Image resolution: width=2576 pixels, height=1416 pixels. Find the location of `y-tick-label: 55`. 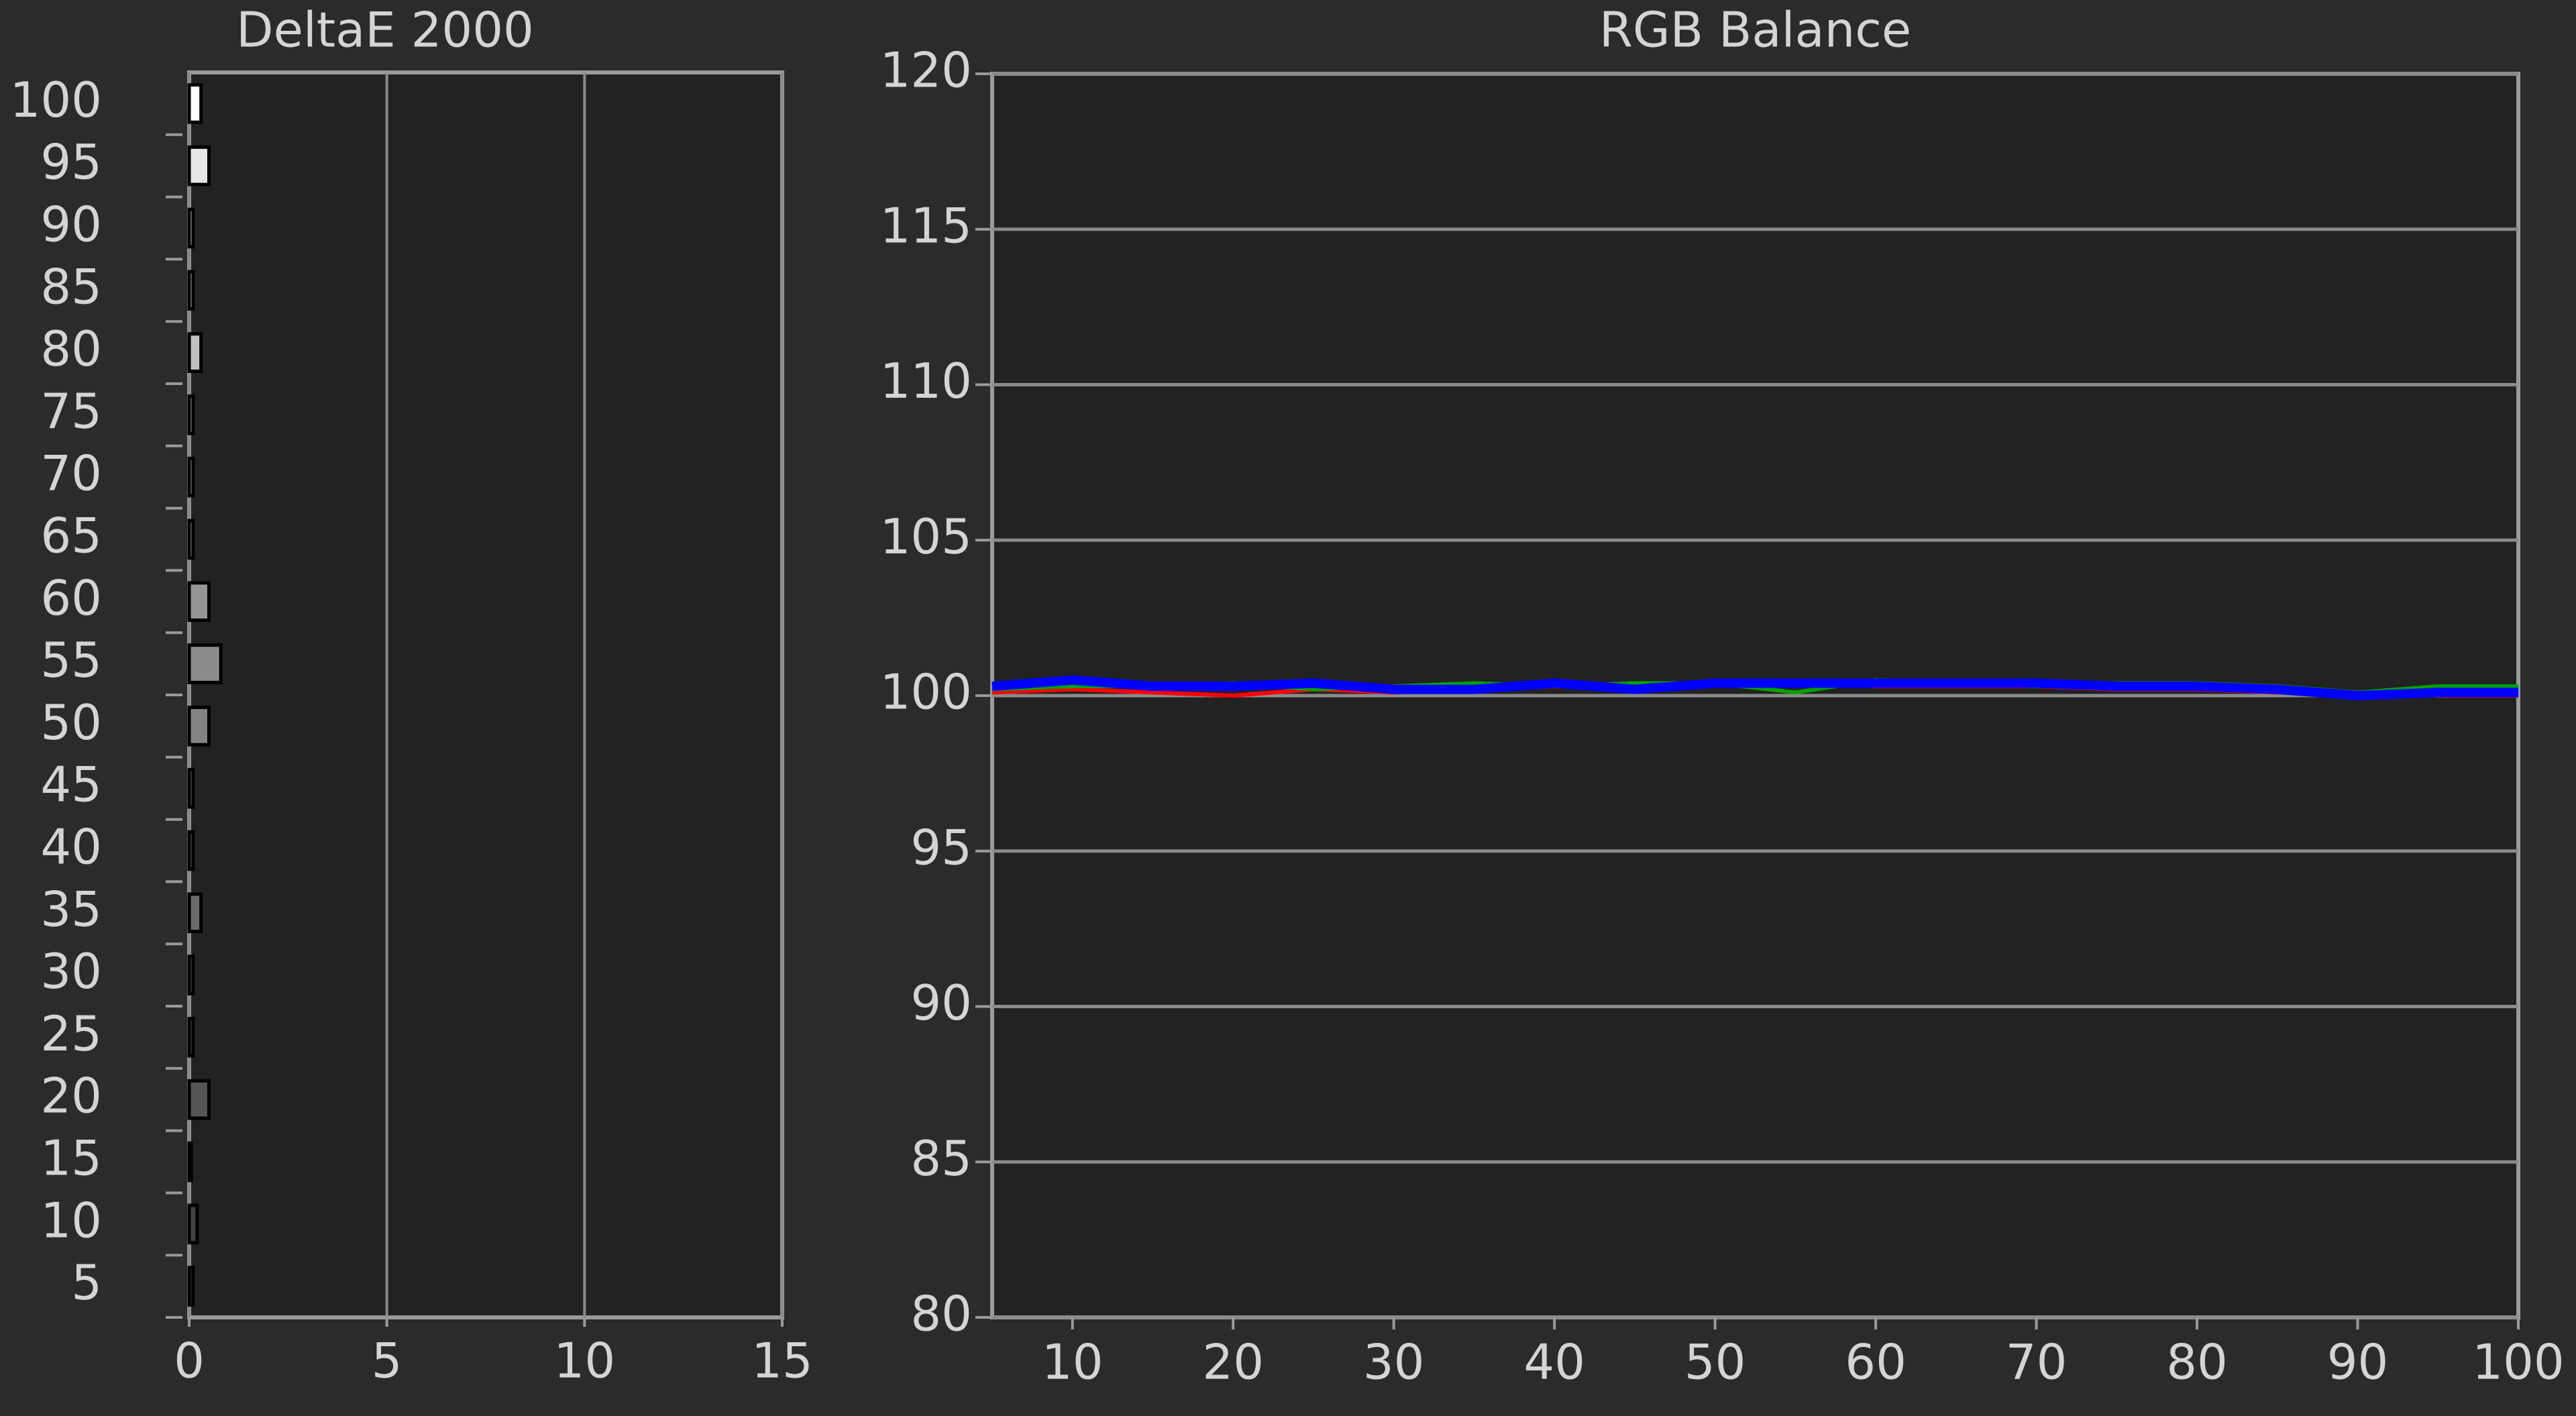

y-tick-label: 55 is located at coordinates (71, 660).